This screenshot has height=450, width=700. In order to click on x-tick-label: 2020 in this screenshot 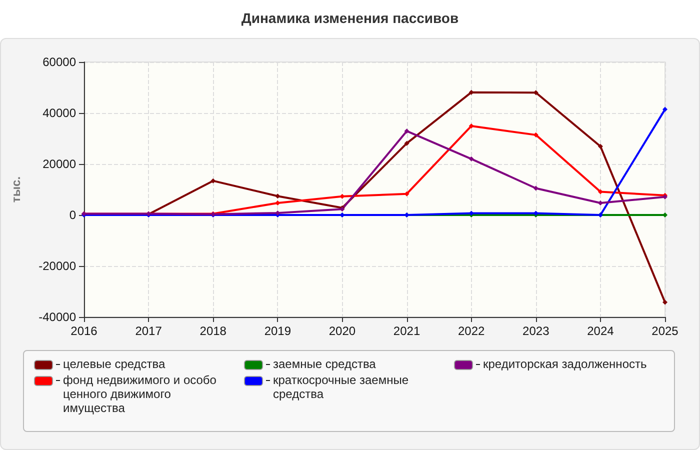, I will do `click(342, 331)`.